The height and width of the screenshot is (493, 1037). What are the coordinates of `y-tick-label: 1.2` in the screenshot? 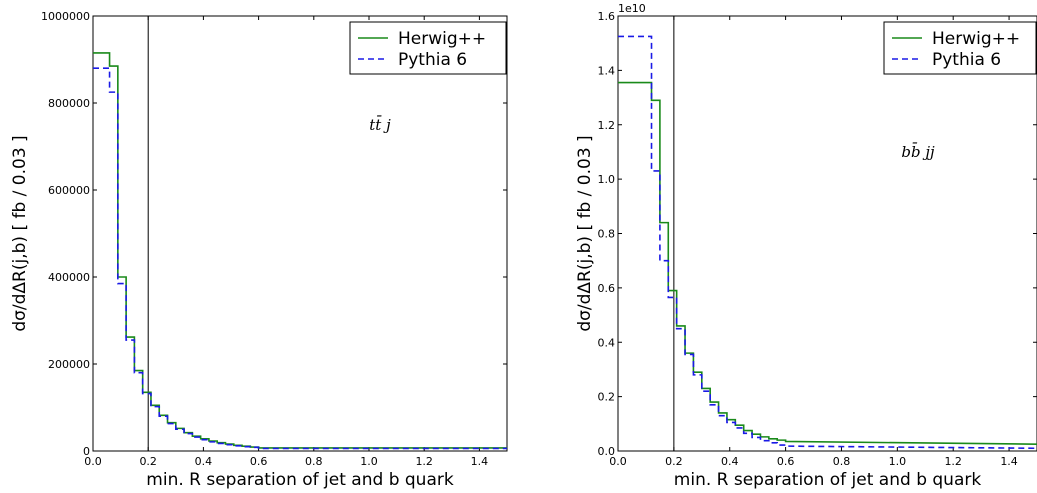 It's located at (607, 125).